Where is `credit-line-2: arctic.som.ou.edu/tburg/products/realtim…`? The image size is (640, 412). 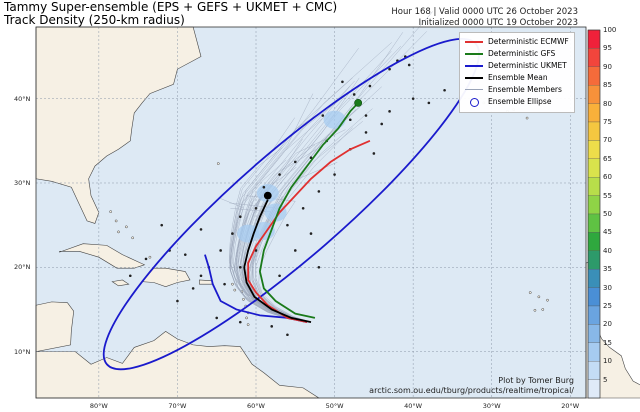 credit-line-2: arctic.som.ou.edu/tburg/products/realtim… is located at coordinates (471, 390).